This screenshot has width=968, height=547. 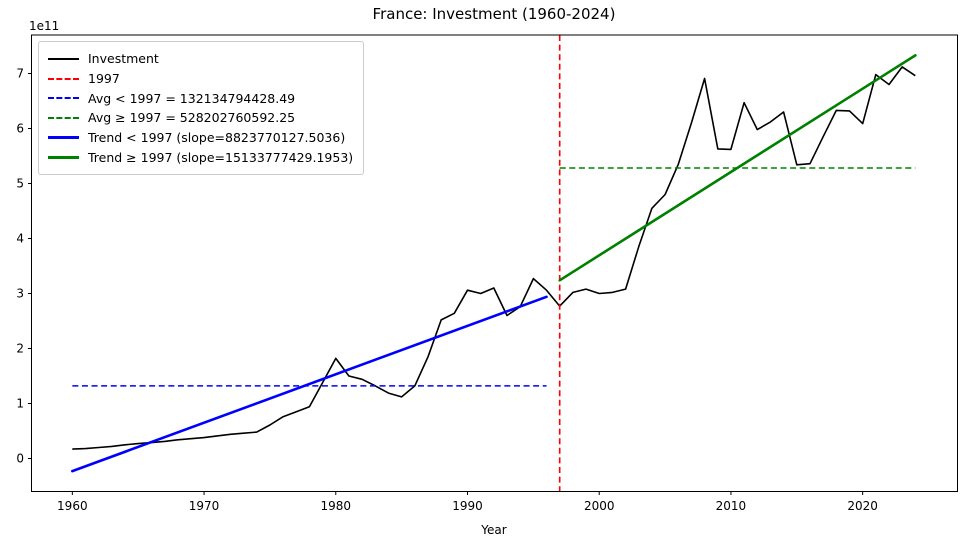 I want to click on legend-item: Avg ≥ 1997 = 528202760592.25, so click(x=200, y=118).